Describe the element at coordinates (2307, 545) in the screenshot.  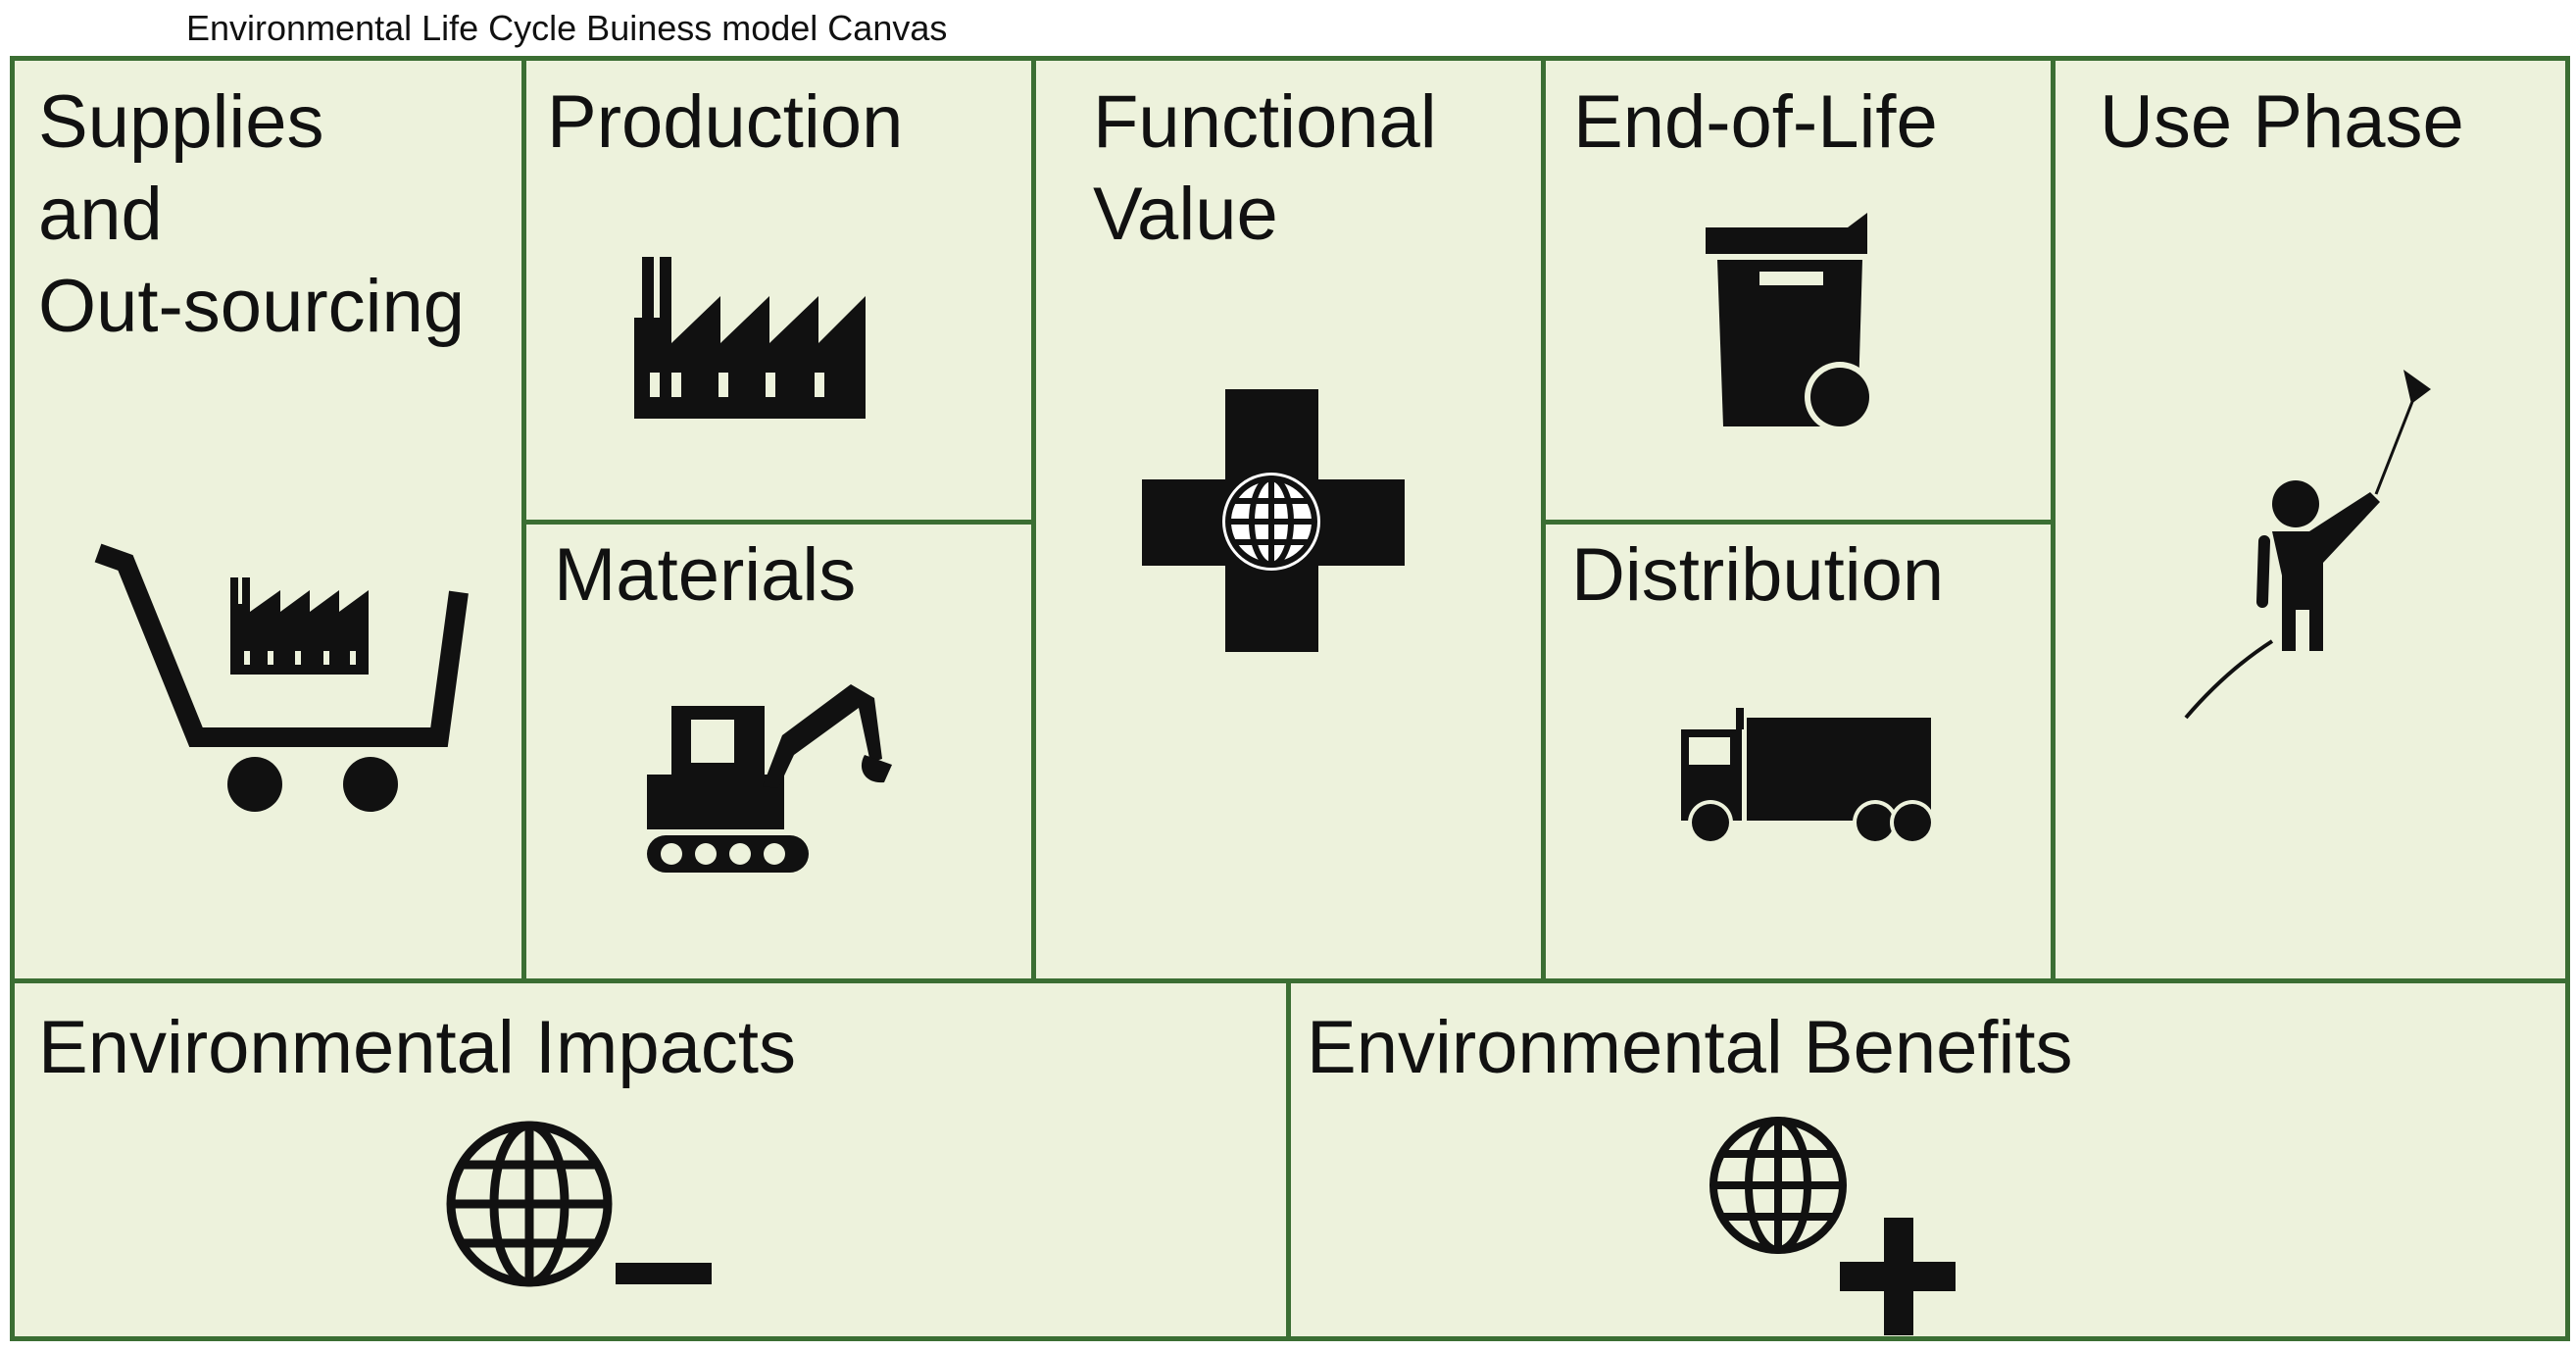
I see `person-flying-kite-icon` at that location.